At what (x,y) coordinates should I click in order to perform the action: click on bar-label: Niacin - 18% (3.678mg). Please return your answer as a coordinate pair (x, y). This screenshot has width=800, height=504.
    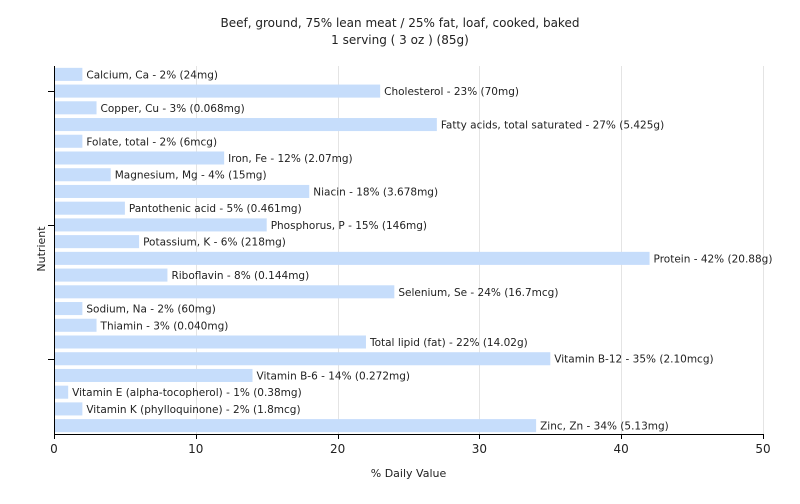
    Looking at the image, I should click on (375, 192).